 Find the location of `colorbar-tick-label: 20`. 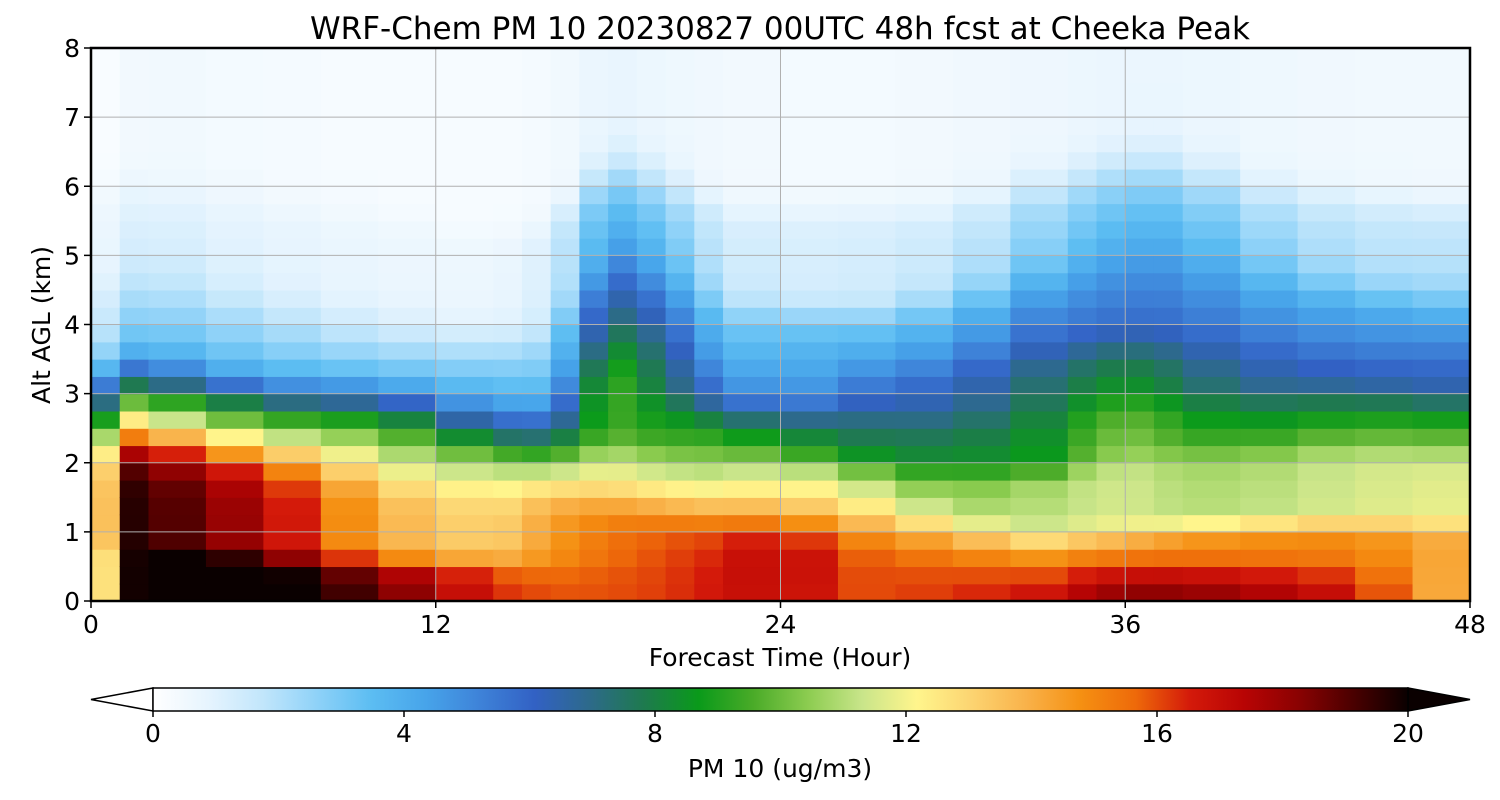

colorbar-tick-label: 20 is located at coordinates (1408, 733).